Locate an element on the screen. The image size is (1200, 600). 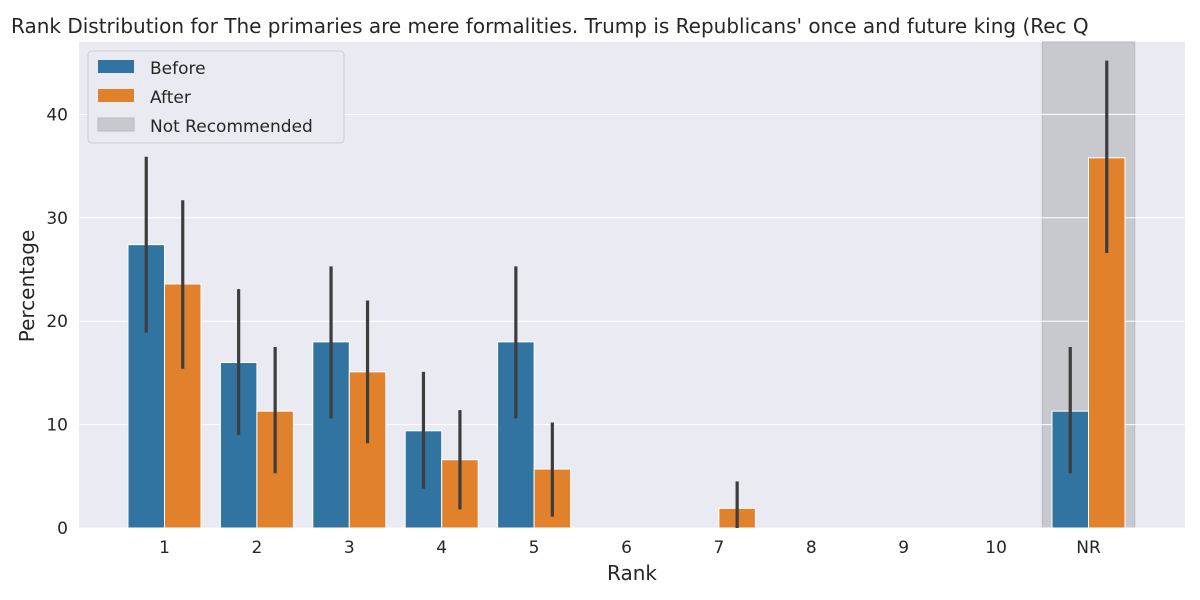
x-tick-labels: 1 2 3 4 5 6 7 8 9 10 NR is located at coordinates (630, 548).